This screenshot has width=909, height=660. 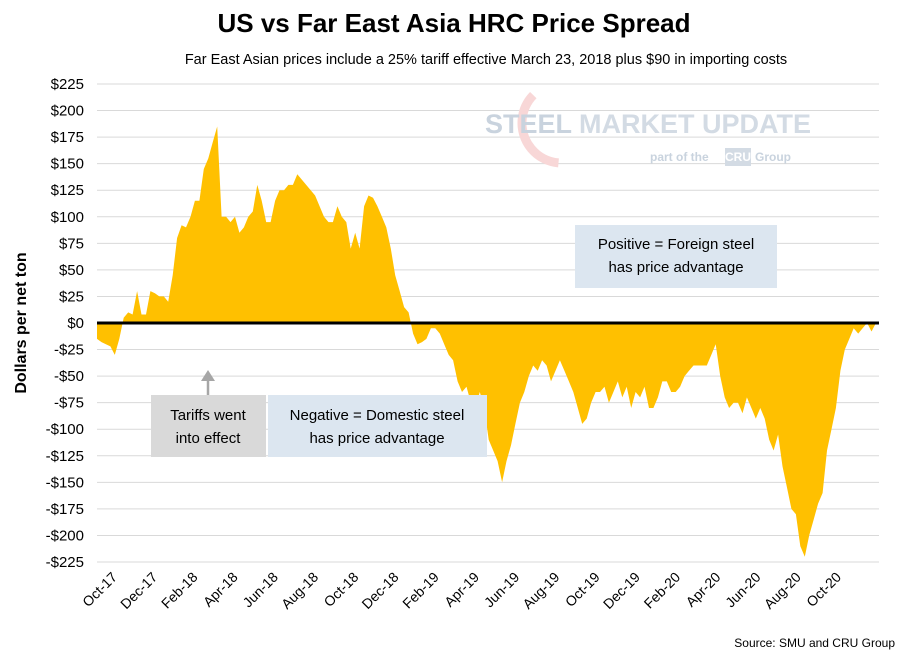 I want to click on y-tick-label: -$175, so click(x=65, y=509).